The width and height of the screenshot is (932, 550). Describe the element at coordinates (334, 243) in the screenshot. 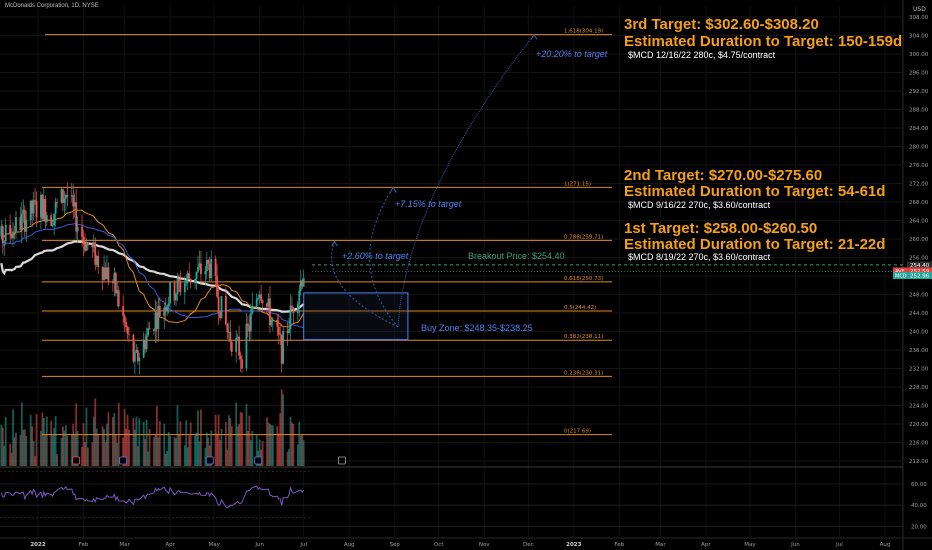

I see `projection-arrowhead` at that location.